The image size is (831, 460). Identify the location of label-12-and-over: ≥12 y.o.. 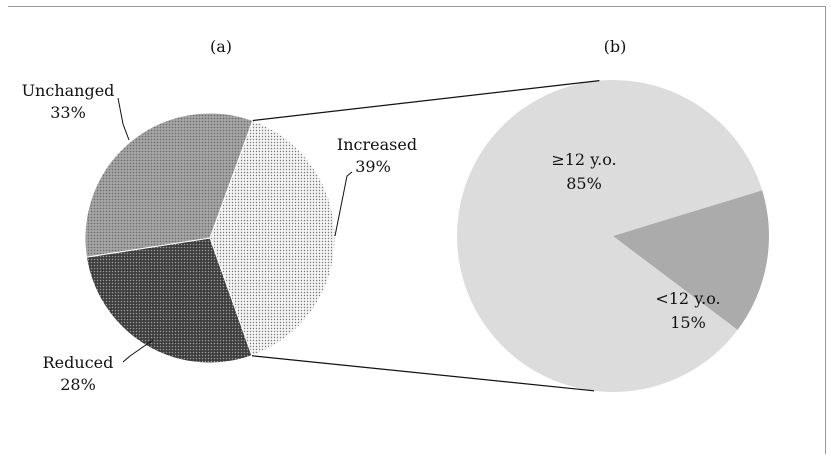
(583, 159).